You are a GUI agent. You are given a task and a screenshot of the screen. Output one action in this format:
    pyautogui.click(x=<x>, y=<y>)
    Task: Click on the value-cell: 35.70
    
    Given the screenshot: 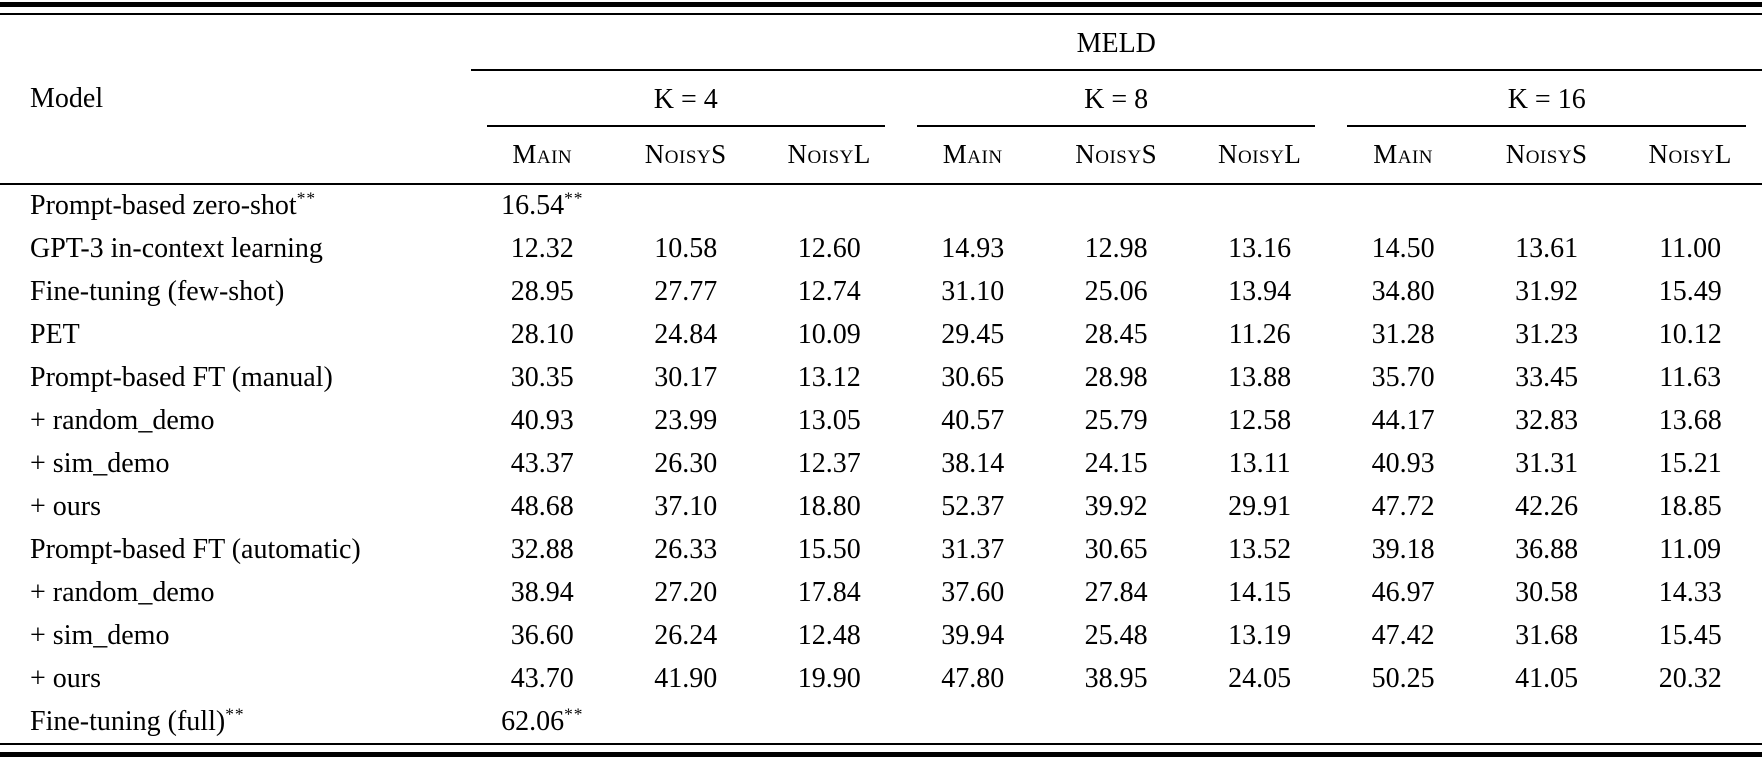 What is the action you would take?
    pyautogui.click(x=1403, y=377)
    